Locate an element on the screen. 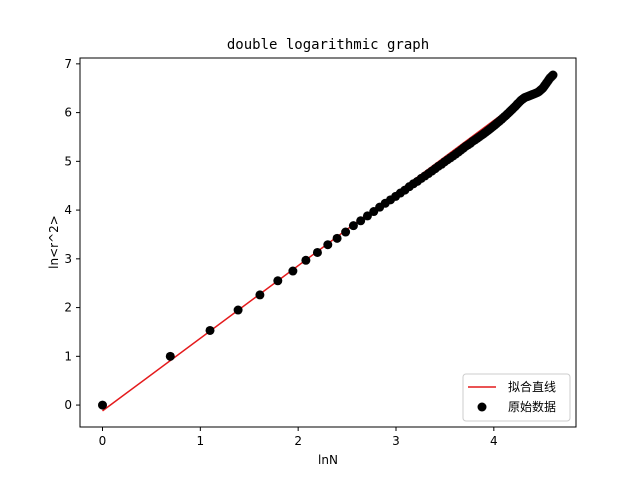 Image resolution: width=640 pixels, height=480 pixels. x-axis-label: lnN is located at coordinates (328, 460).